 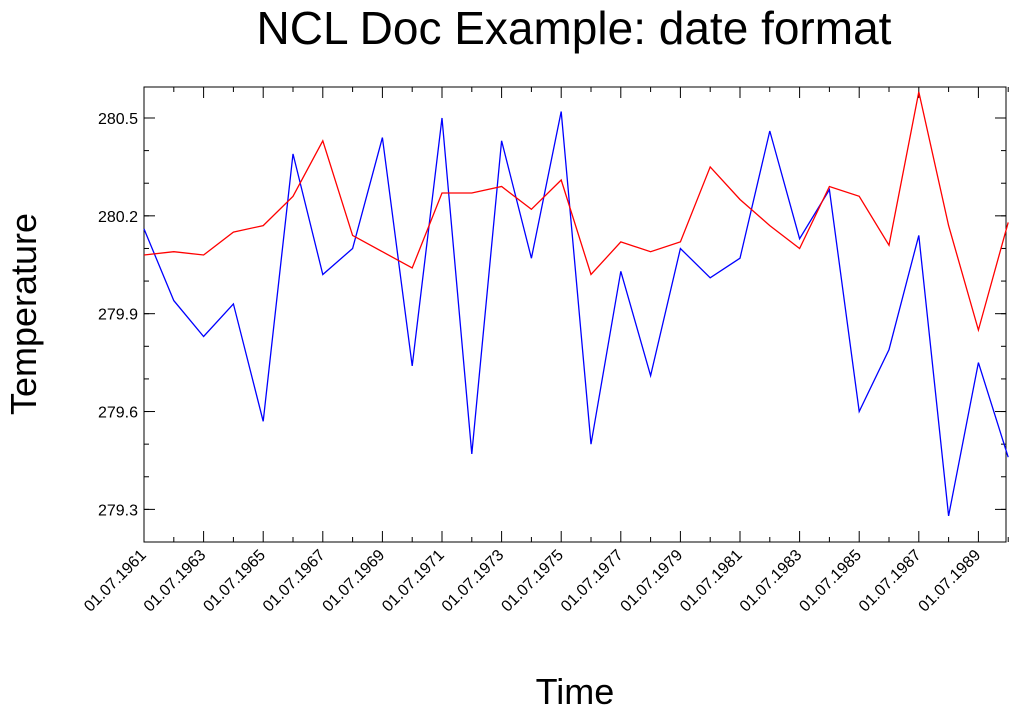 I want to click on x-tick-label: 01.07.1973, so click(x=473, y=581).